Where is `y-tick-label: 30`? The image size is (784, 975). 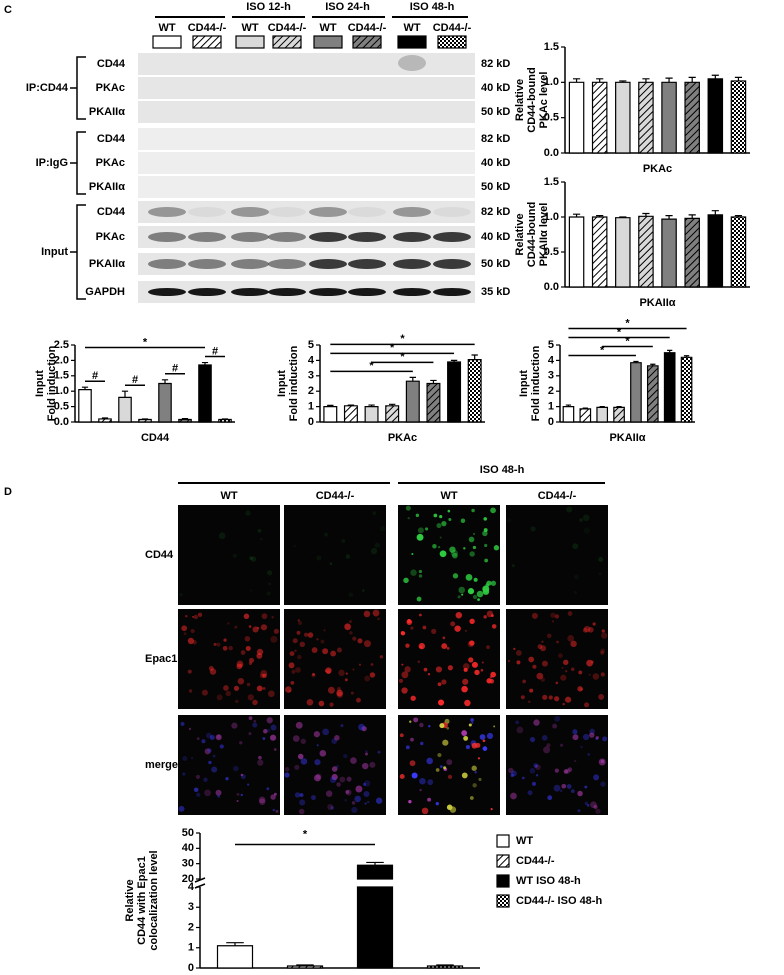
y-tick-label: 30 is located at coordinates (188, 864).